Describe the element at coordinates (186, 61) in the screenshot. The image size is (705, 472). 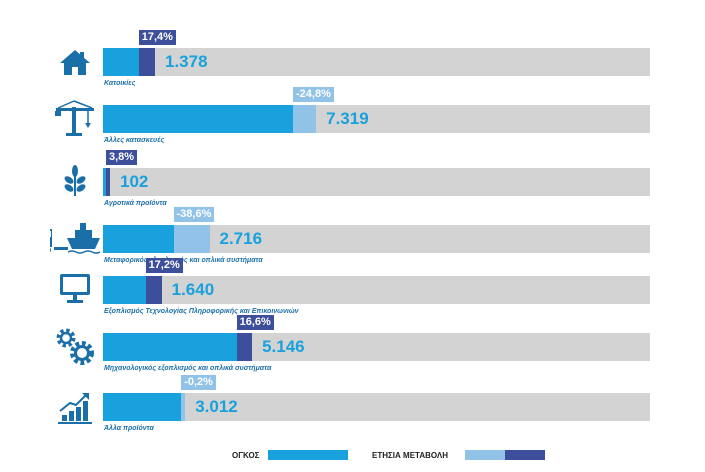
I see `volume-value-label: 1.378` at that location.